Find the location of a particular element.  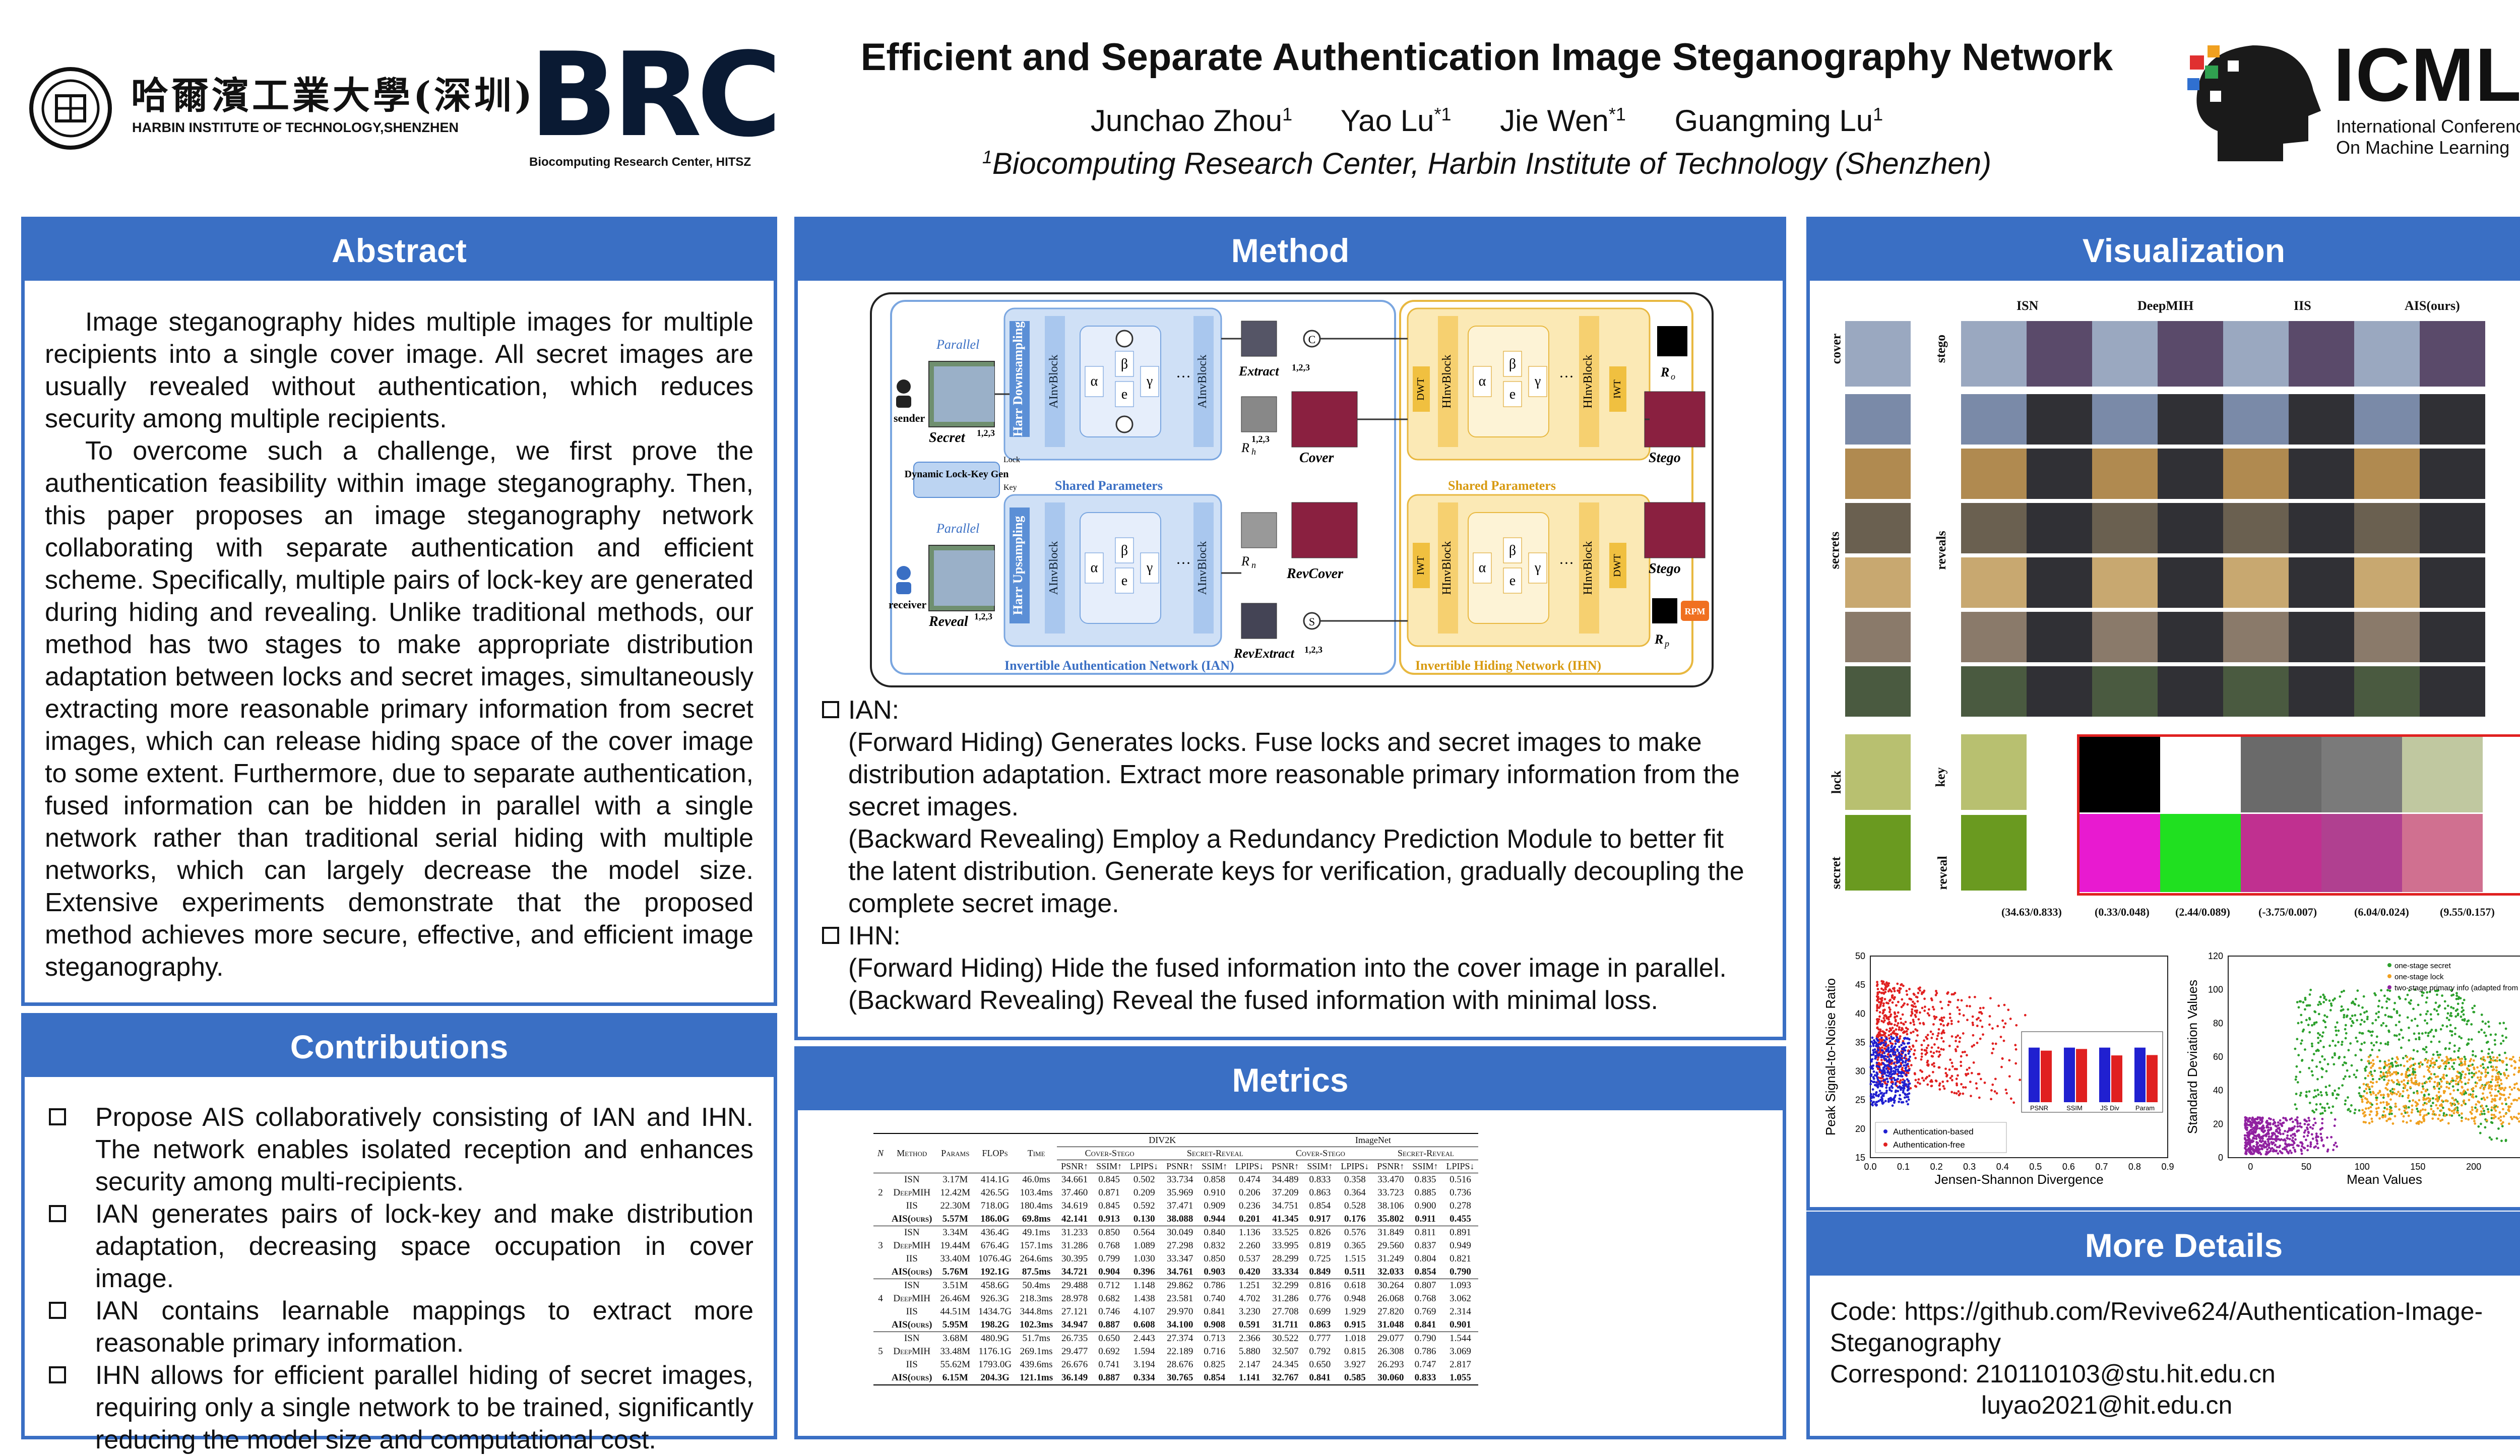

table-cell: 0.769 is located at coordinates (1425, 1311).